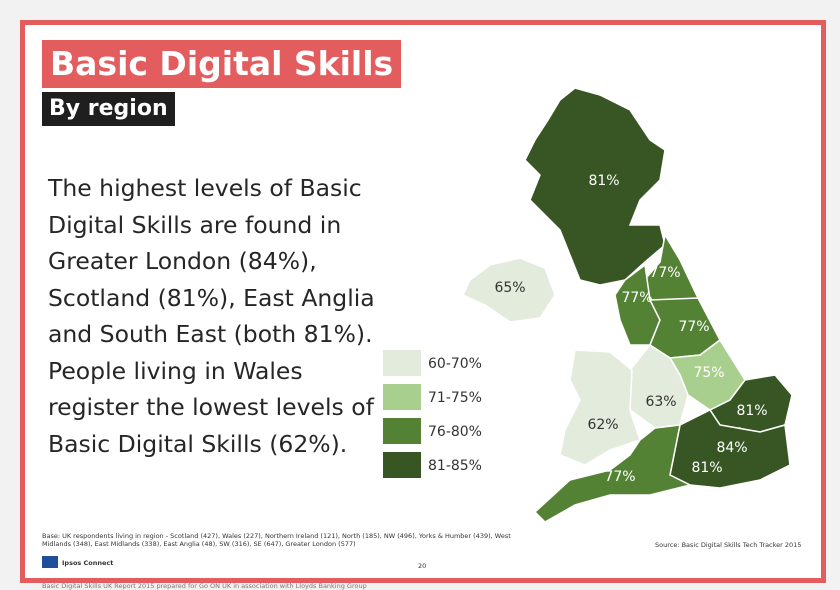 This screenshot has height=590, width=840. What do you see at coordinates (600, 407) in the screenshot?
I see `region-wales` at bounding box center [600, 407].